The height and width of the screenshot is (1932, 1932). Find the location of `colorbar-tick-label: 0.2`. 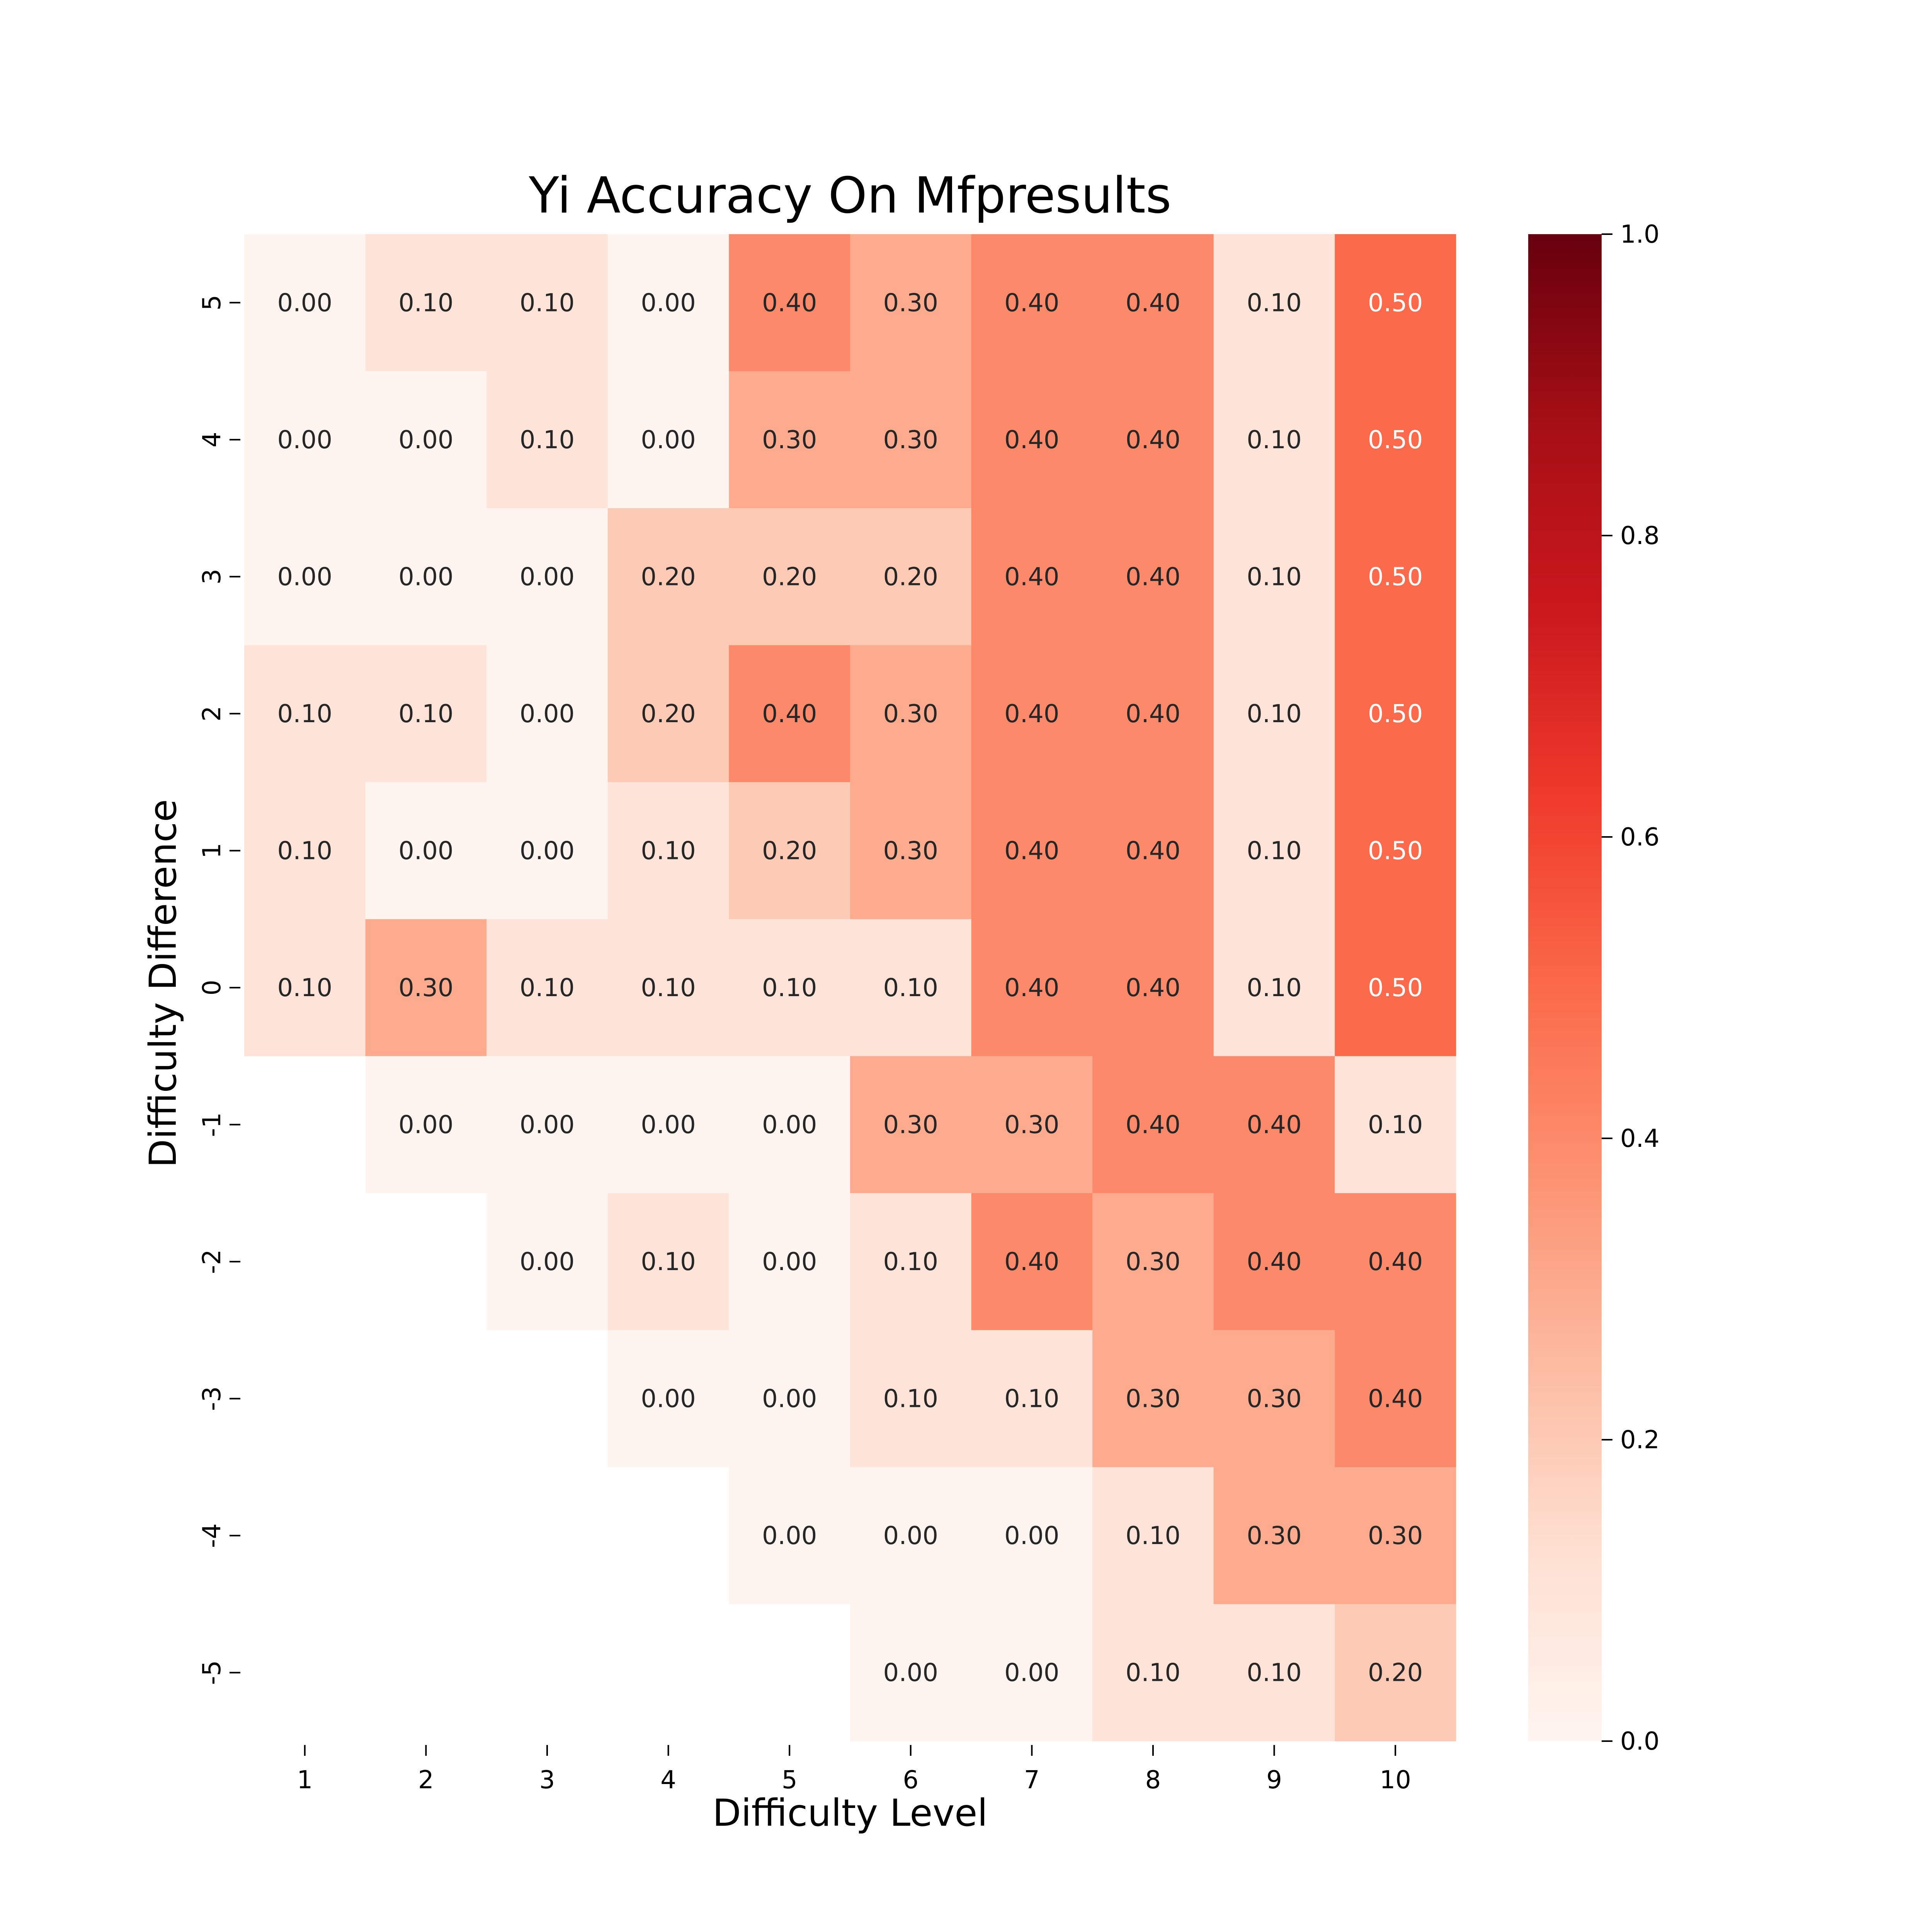

colorbar-tick-label: 0.2 is located at coordinates (1640, 1440).